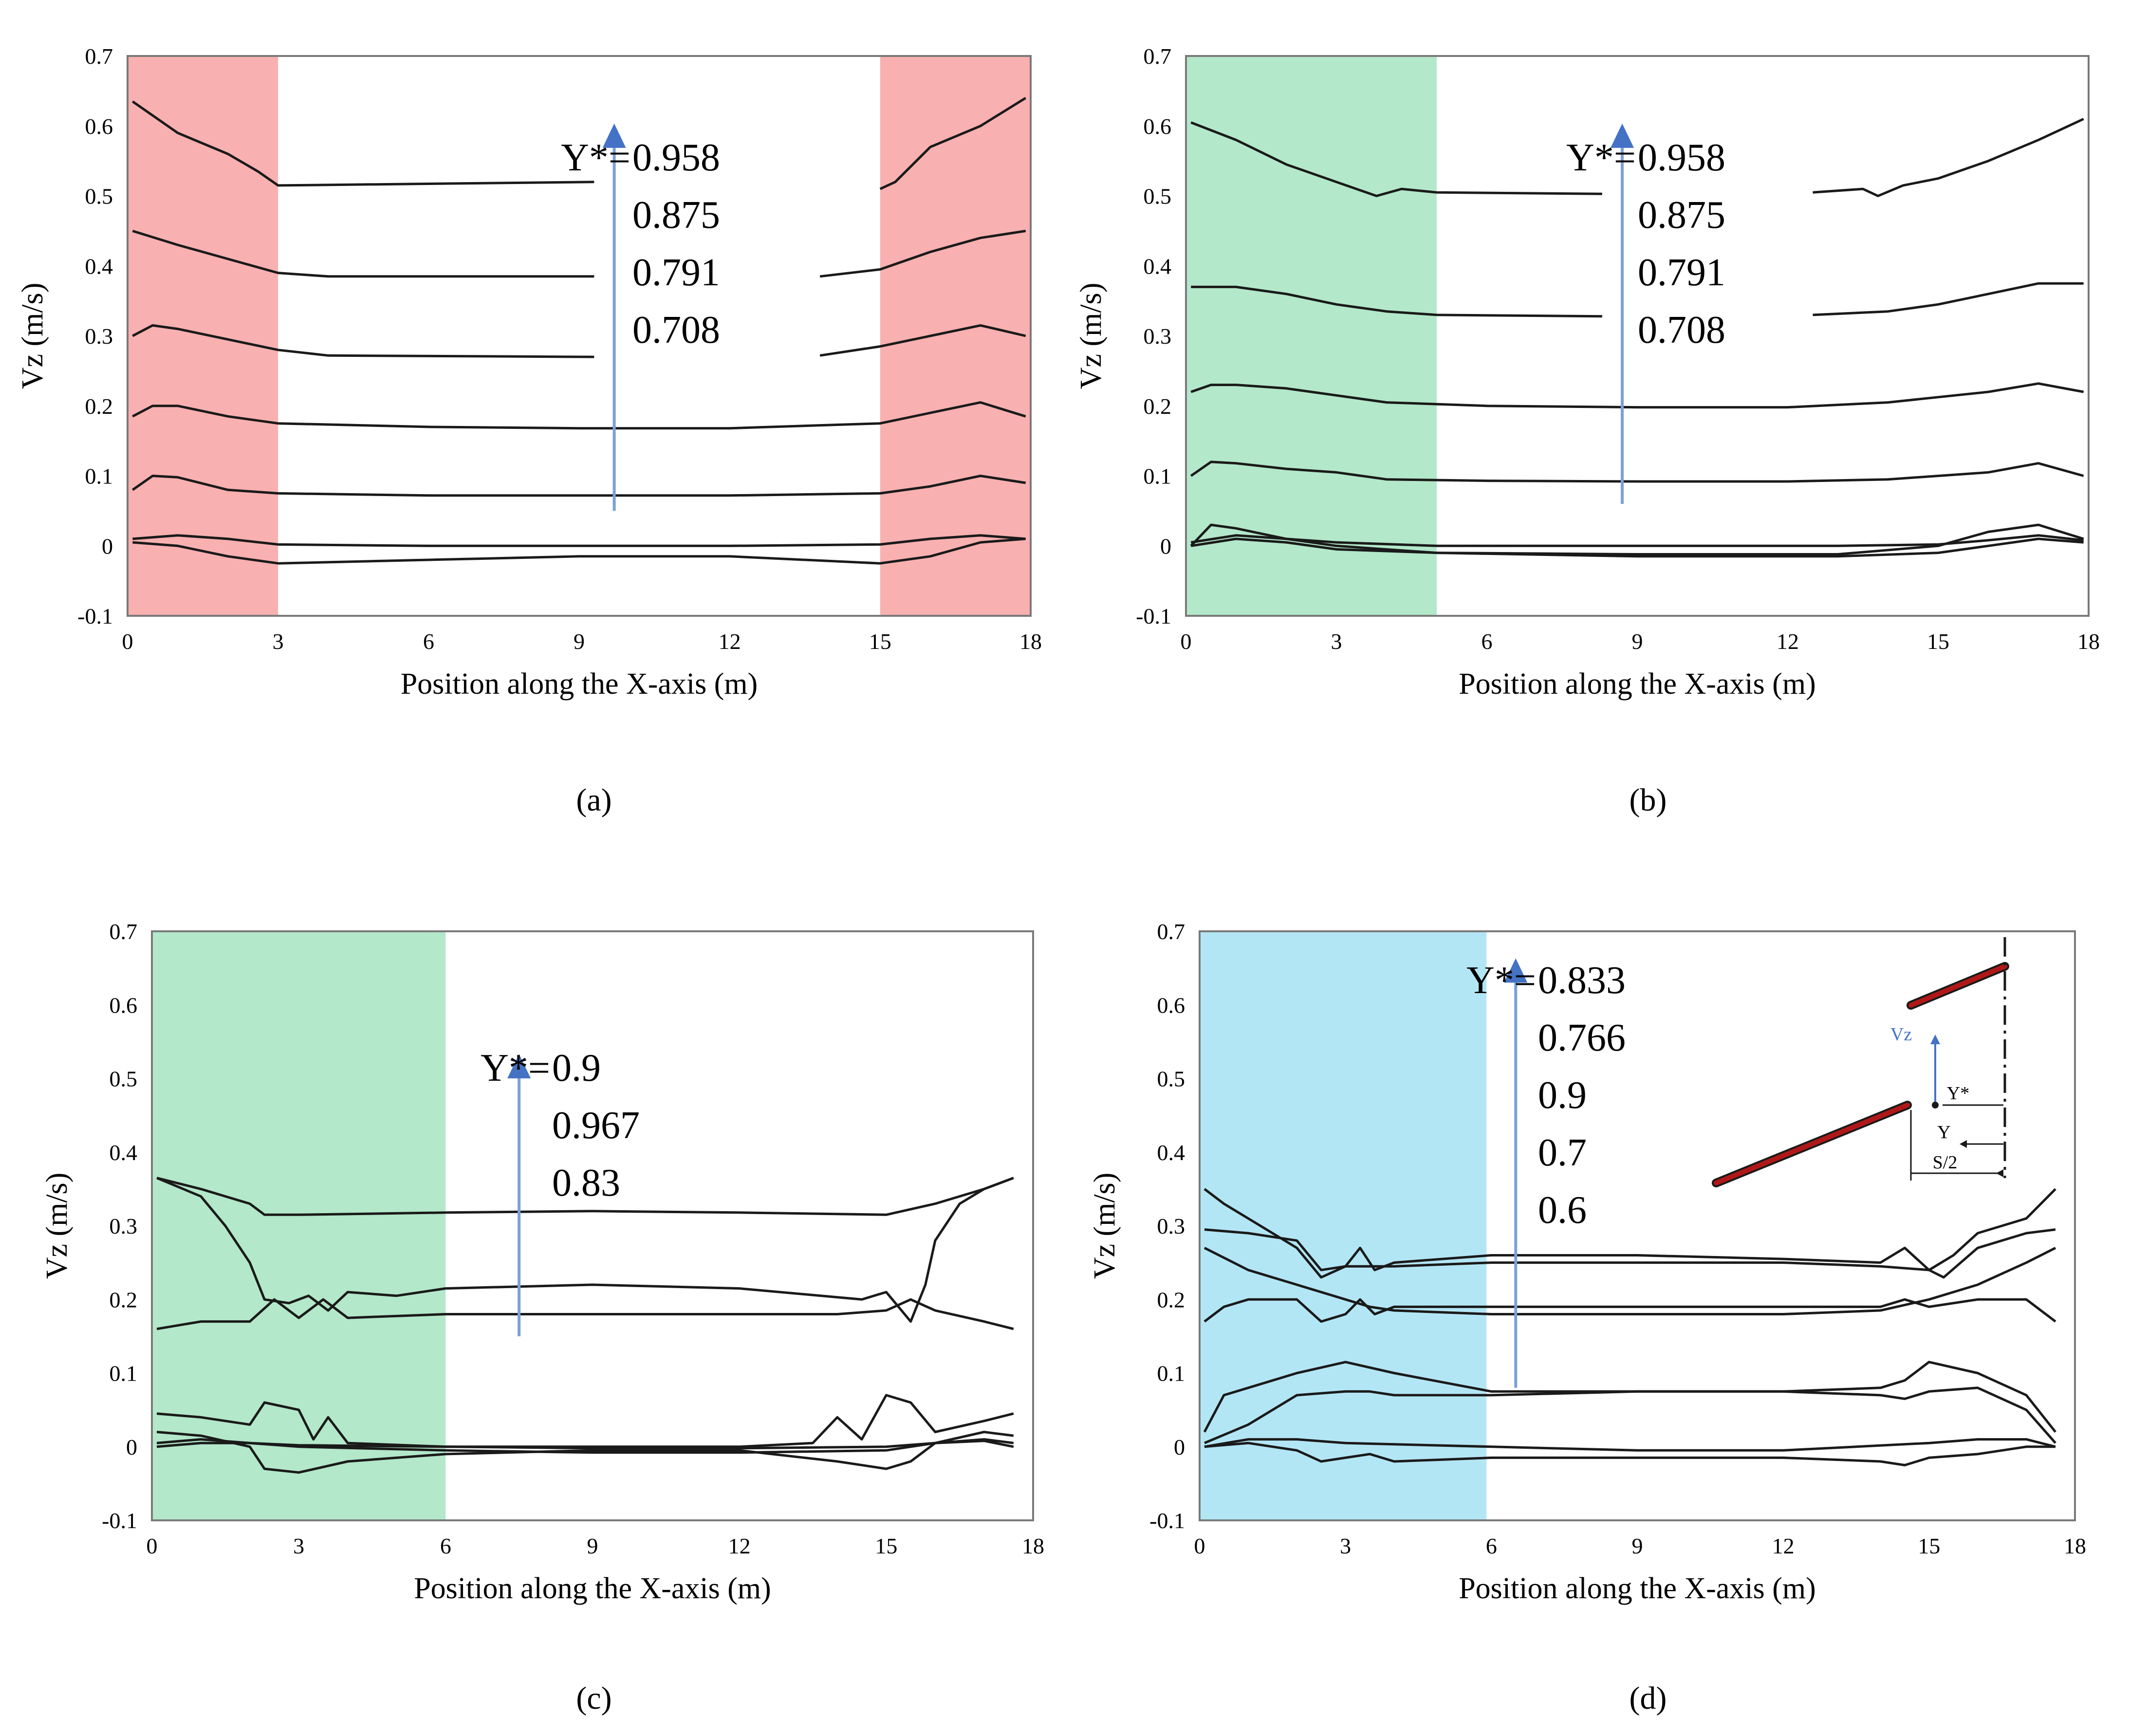 The image size is (2129, 1736). I want to click on vz-arrow-head, so click(1935, 1039).